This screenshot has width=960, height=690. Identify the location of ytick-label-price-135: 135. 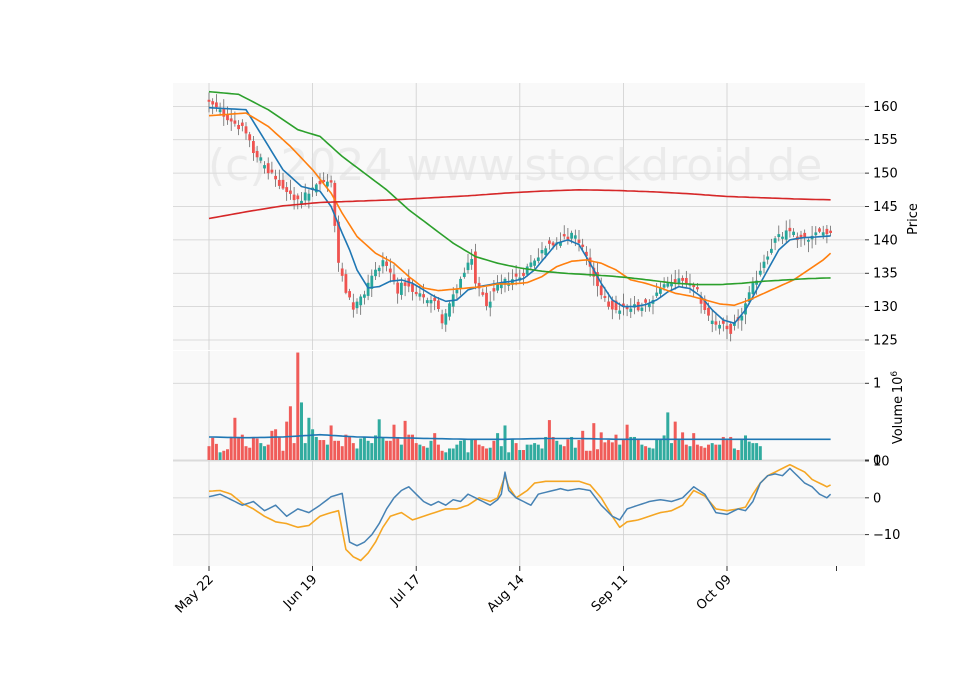
(885, 274).